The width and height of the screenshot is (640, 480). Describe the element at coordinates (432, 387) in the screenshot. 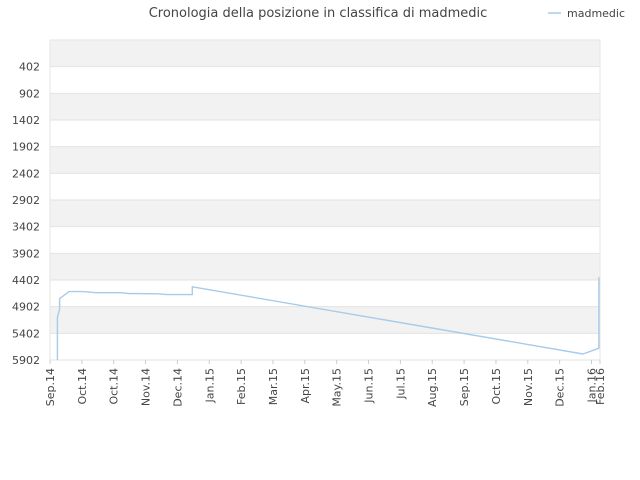

I see `x-tick-label: Aug.15` at that location.